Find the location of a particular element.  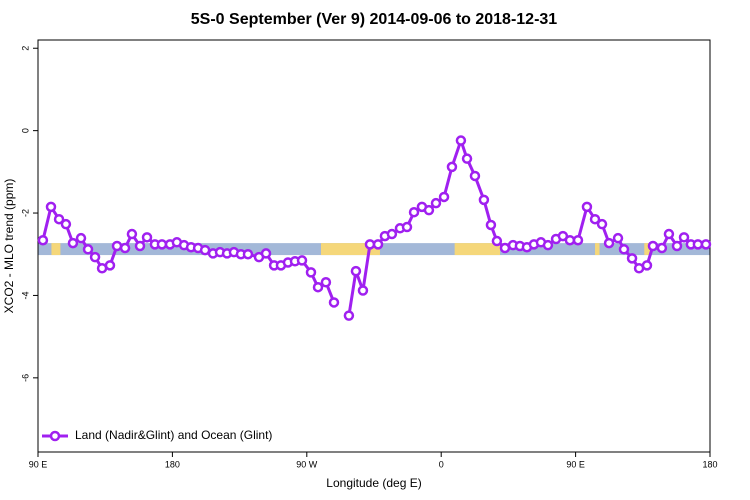

x-tick-label: 90 W is located at coordinates (307, 464).